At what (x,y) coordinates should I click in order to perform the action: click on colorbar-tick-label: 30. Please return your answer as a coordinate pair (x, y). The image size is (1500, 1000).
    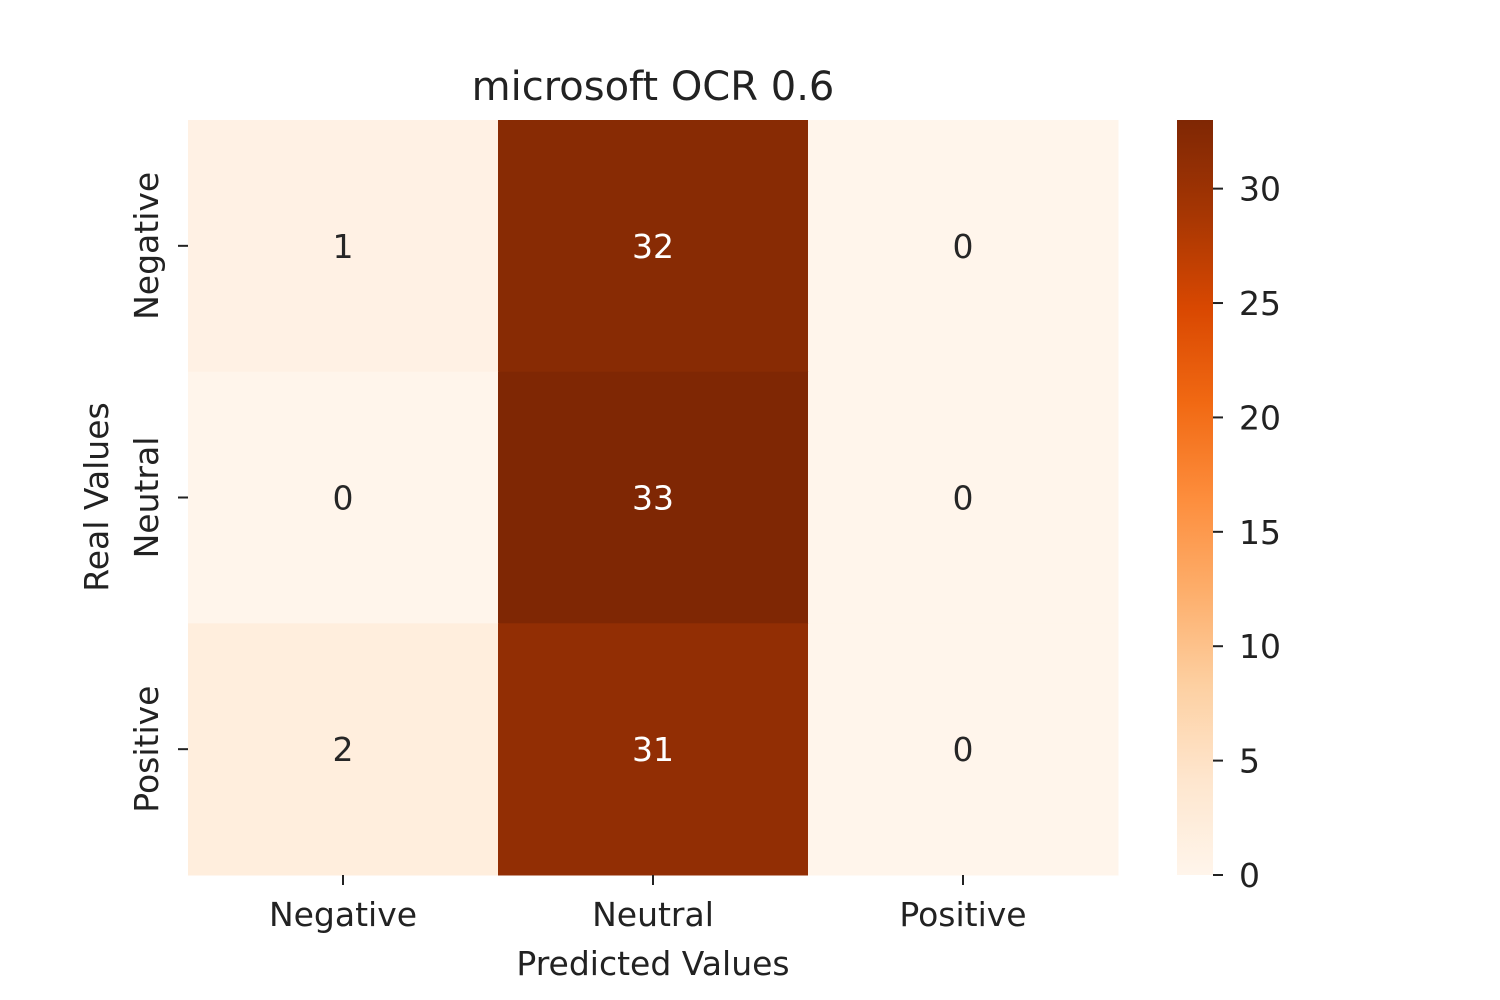
    Looking at the image, I should click on (1260, 189).